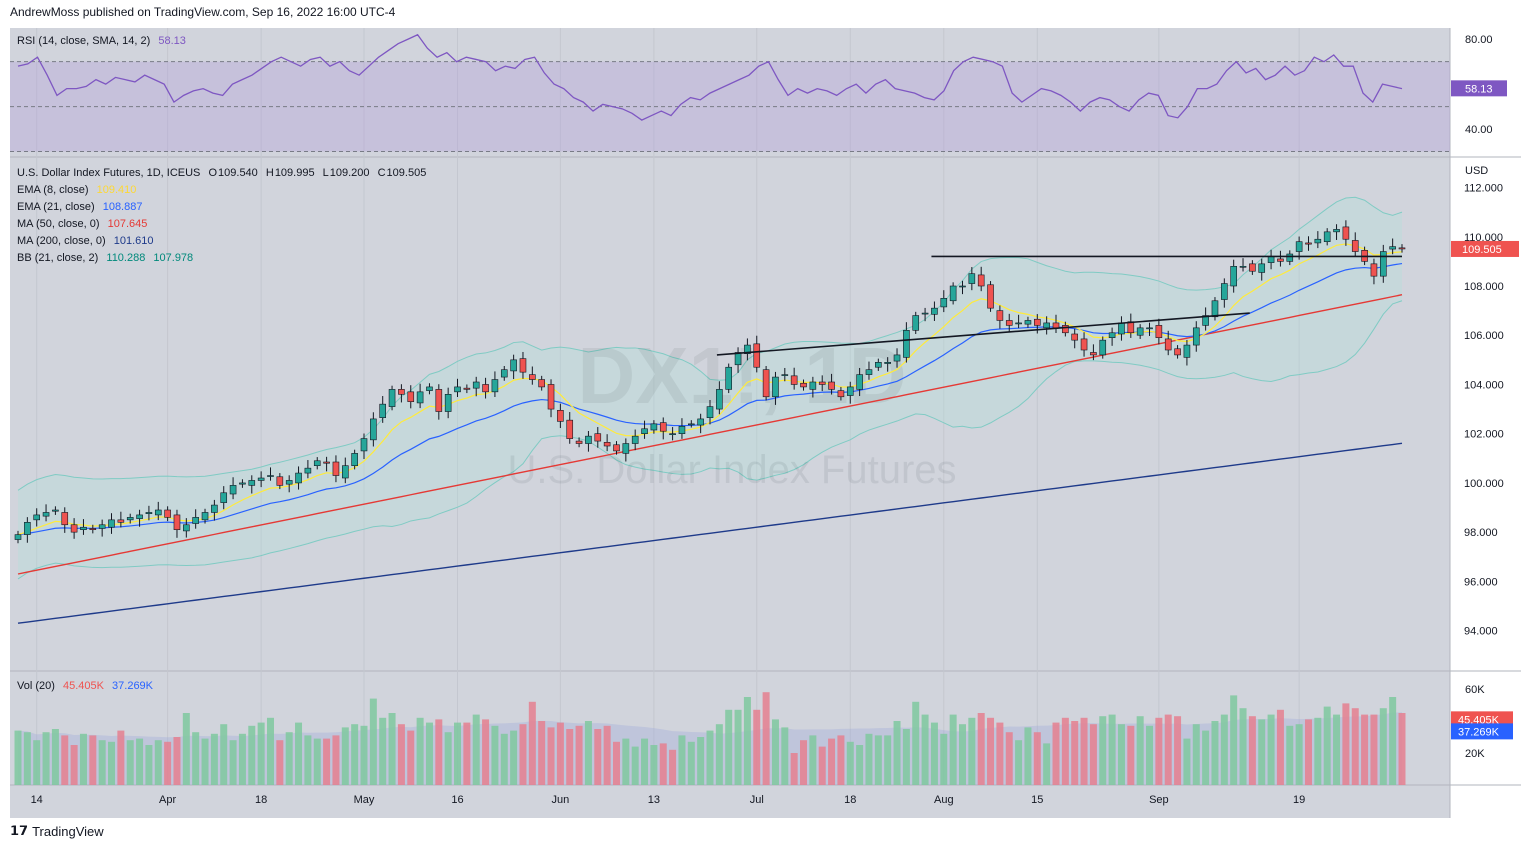 The height and width of the screenshot is (849, 1531). Describe the element at coordinates (87, 686) in the screenshot. I see `volume-legend: Vol (20) 45.405K 37.269K` at that location.